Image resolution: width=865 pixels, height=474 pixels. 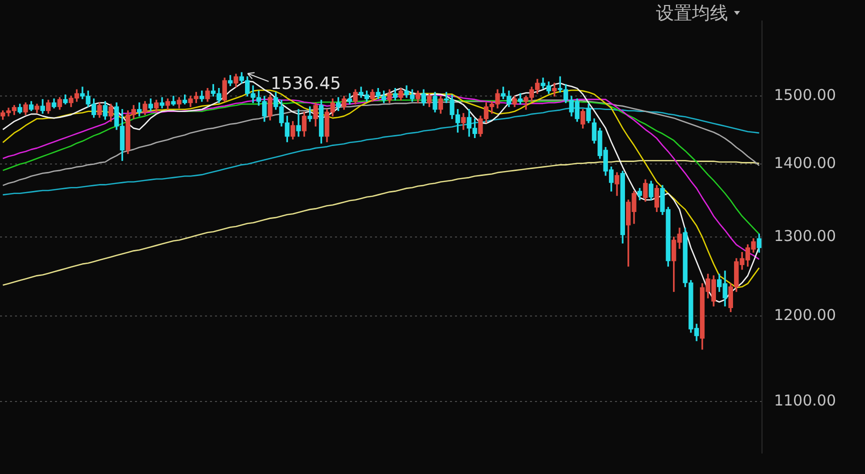 What do you see at coordinates (805, 163) in the screenshot?
I see `y-tick-label: 1400.00` at bounding box center [805, 163].